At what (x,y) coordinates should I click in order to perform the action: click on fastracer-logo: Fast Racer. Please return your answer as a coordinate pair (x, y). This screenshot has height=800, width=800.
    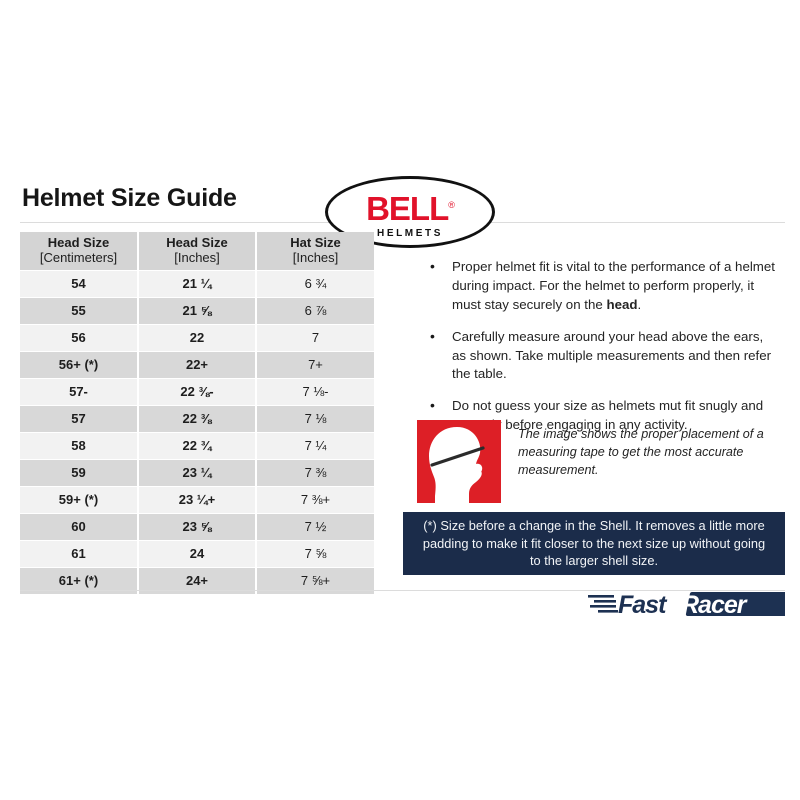
    Looking at the image, I should click on (691, 604).